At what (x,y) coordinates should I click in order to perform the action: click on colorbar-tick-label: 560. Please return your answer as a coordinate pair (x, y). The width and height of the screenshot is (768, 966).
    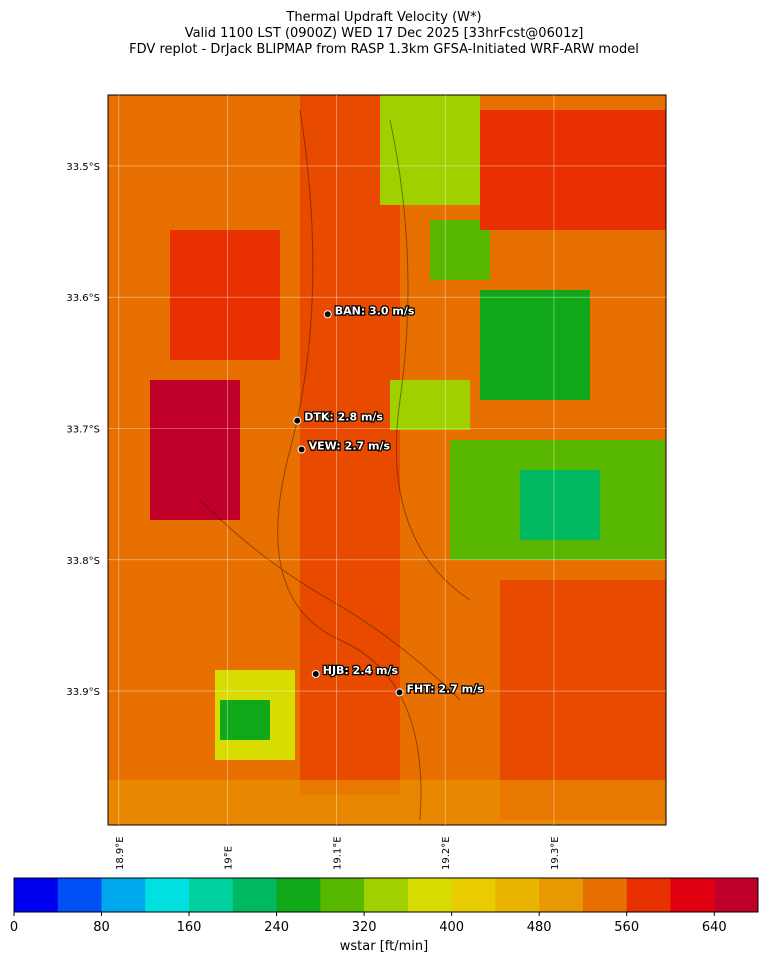
    Looking at the image, I should click on (626, 927).